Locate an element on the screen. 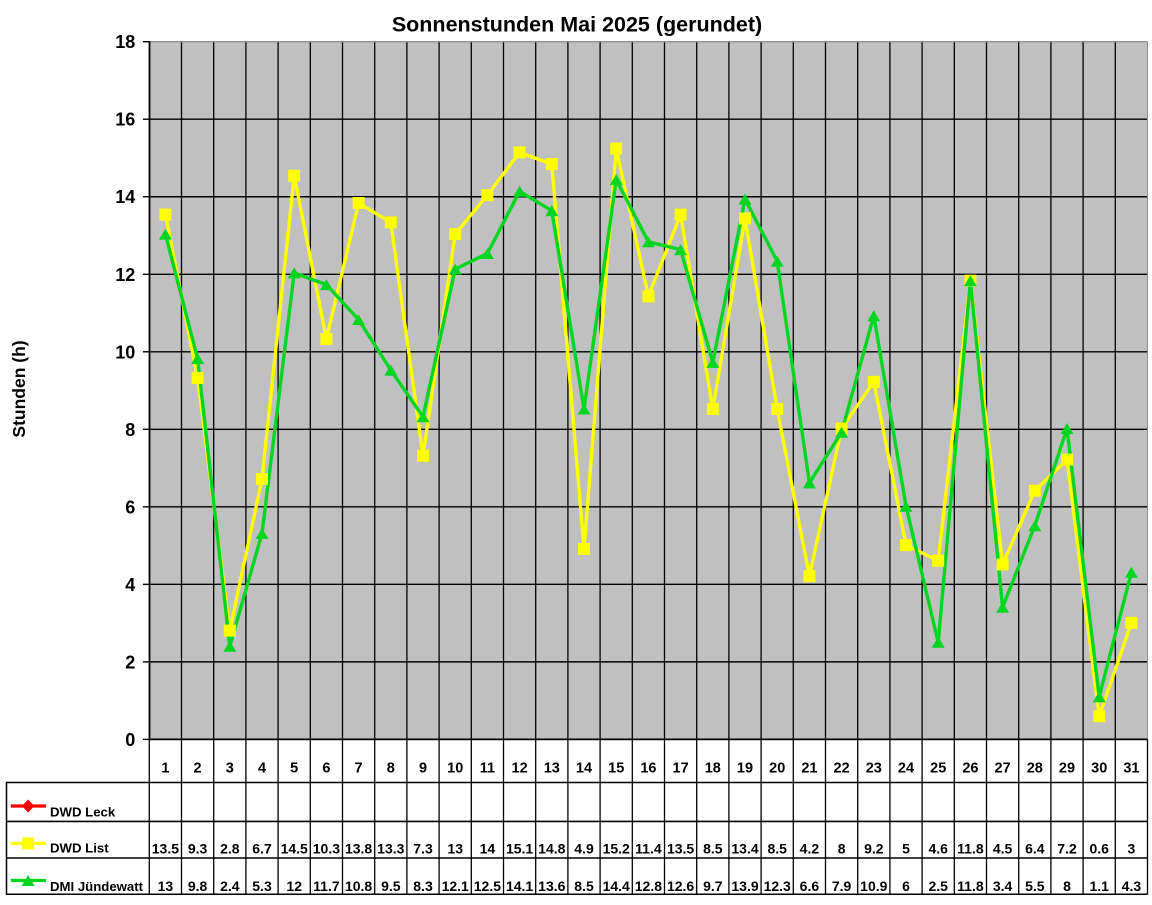  svg-text: 3.4 is located at coordinates (1003, 886).